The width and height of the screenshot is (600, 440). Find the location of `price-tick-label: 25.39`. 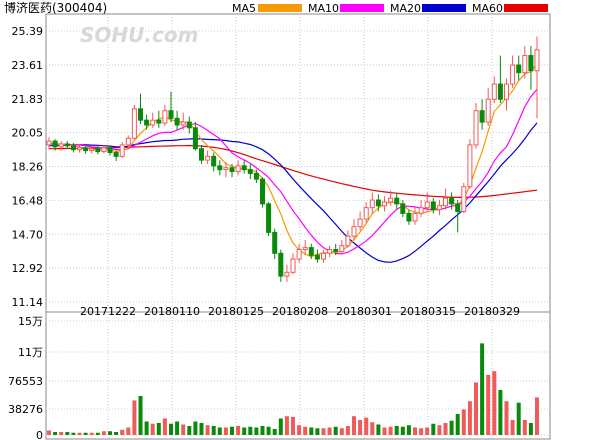

price-tick-label: 25.39 is located at coordinates (28, 31).